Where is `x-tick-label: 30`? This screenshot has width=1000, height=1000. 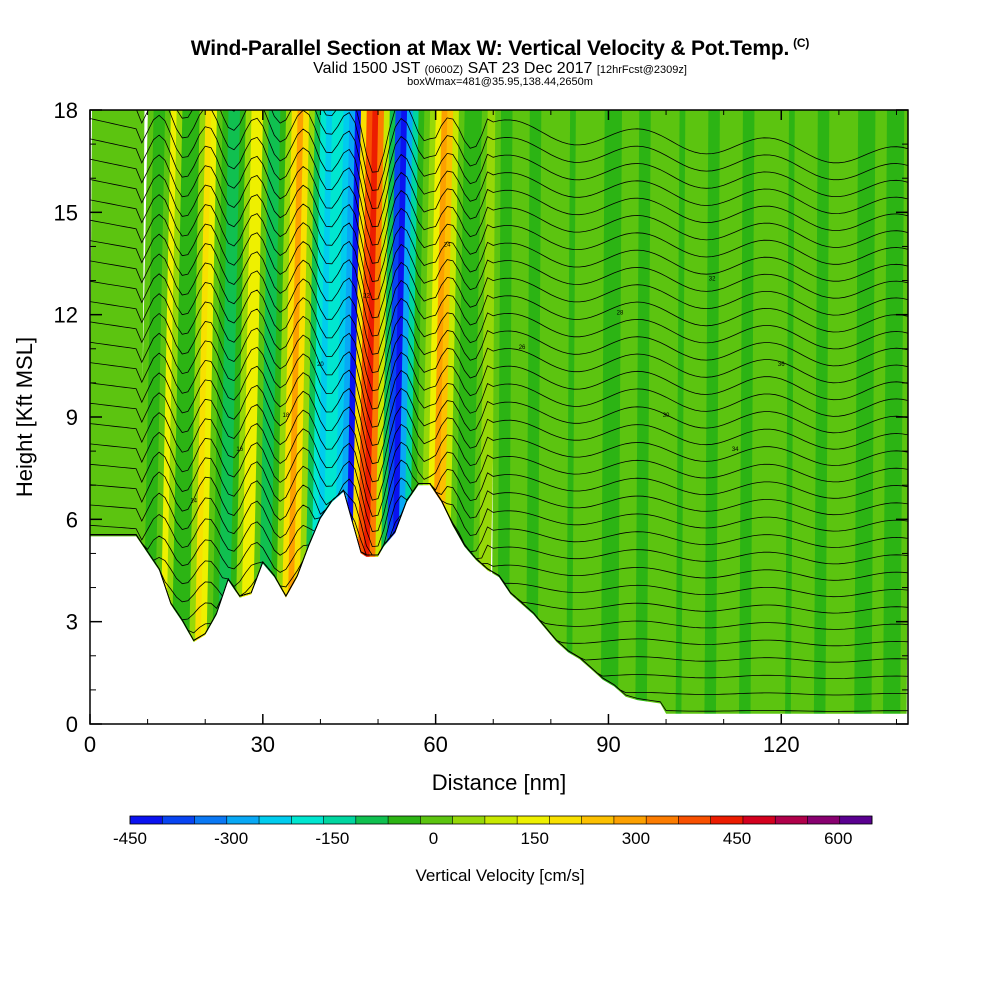
x-tick-label: 30 is located at coordinates (263, 744).